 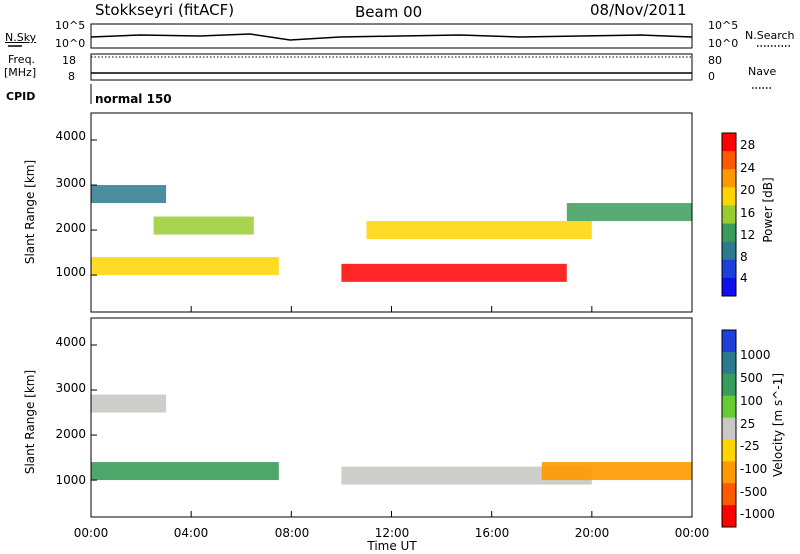 What do you see at coordinates (754, 492) in the screenshot?
I see `vel-cbar-tick-m500: -500` at bounding box center [754, 492].